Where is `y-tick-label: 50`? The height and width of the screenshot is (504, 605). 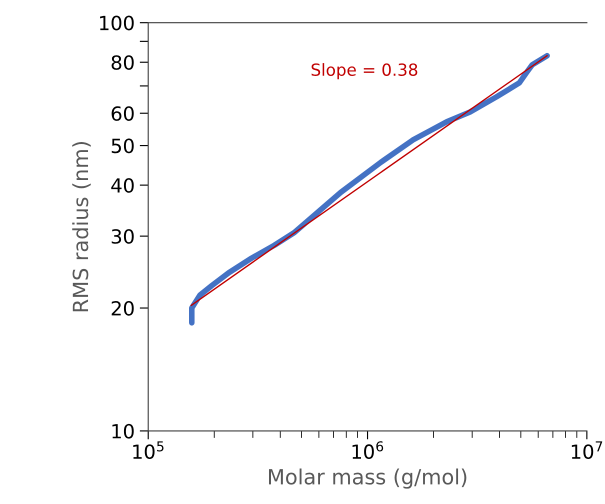
y-tick-label: 50 is located at coordinates (123, 146).